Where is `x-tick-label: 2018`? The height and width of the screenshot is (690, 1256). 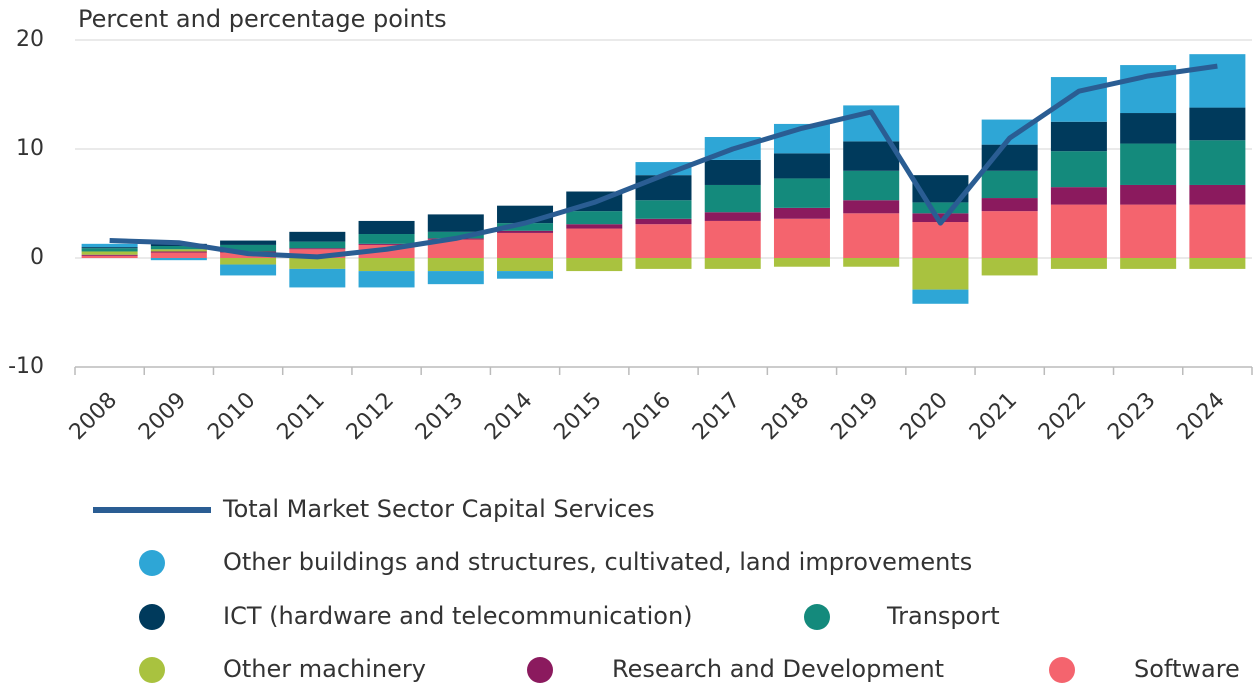 x-tick-label: 2018 is located at coordinates (785, 416).